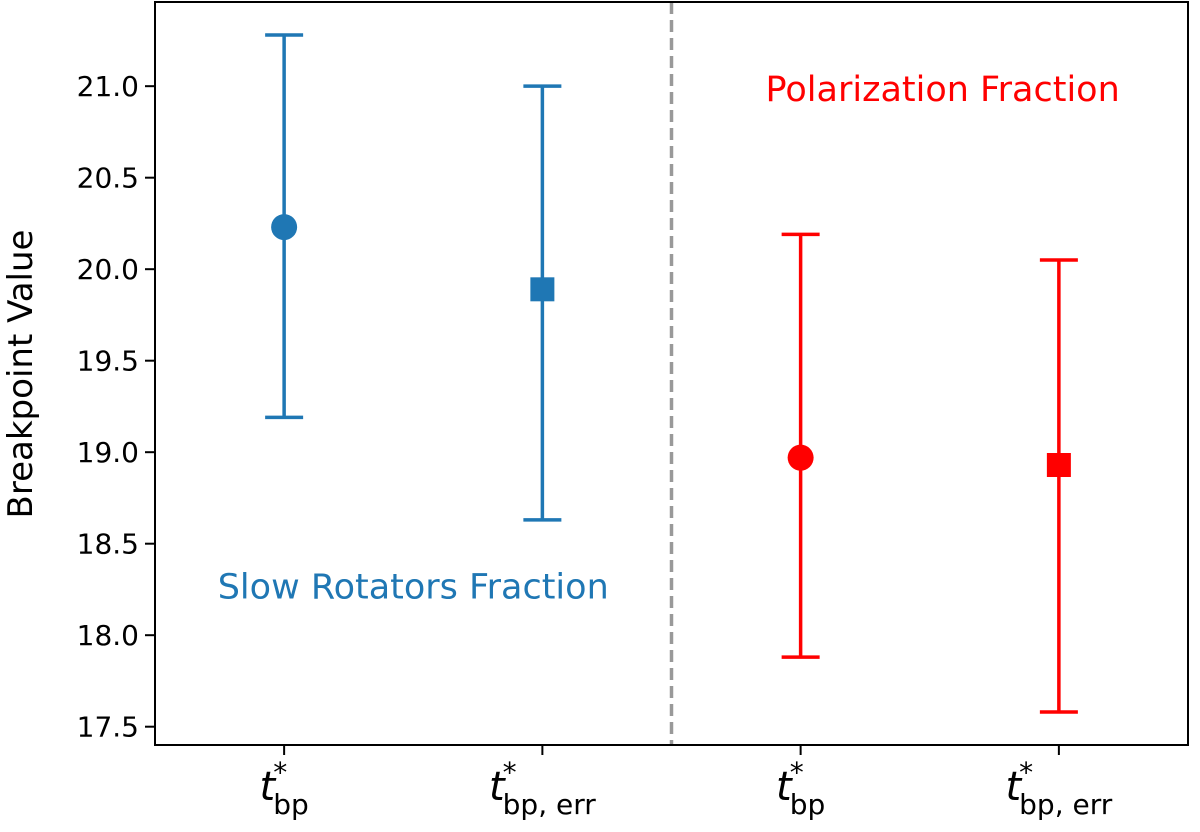  What do you see at coordinates (413, 588) in the screenshot?
I see `annotation-text: Slow Rotators Fraction` at bounding box center [413, 588].